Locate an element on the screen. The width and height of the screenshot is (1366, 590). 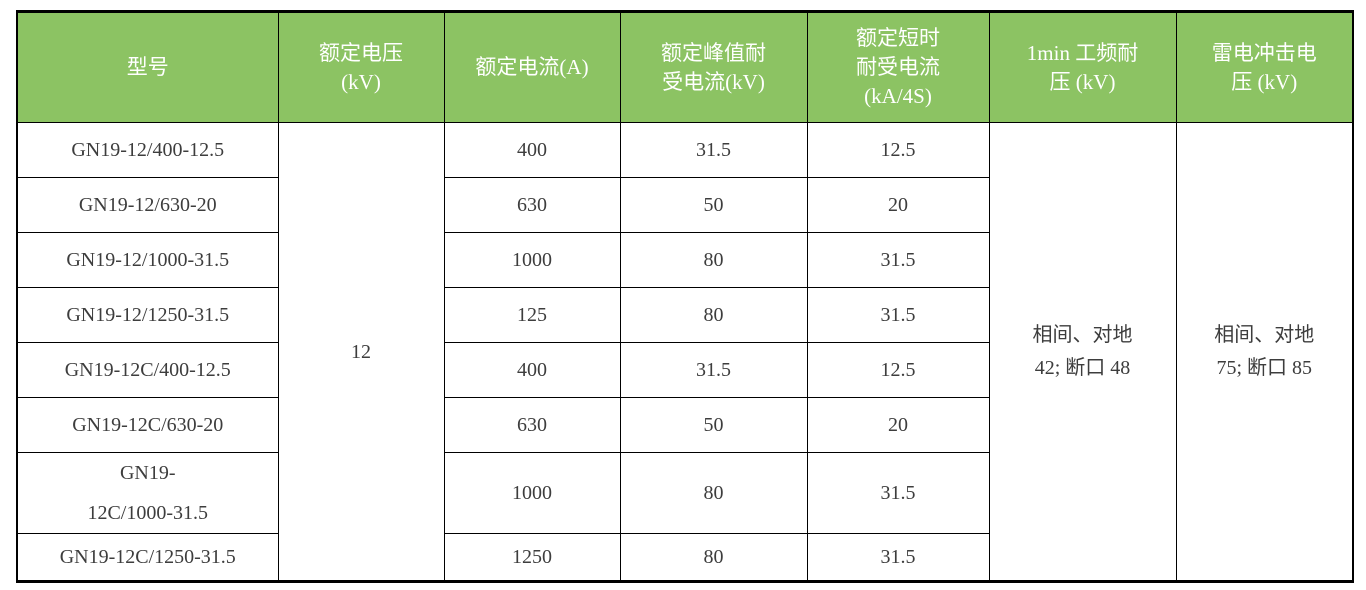
cell-rated-current: 1250 is located at coordinates (532, 557).